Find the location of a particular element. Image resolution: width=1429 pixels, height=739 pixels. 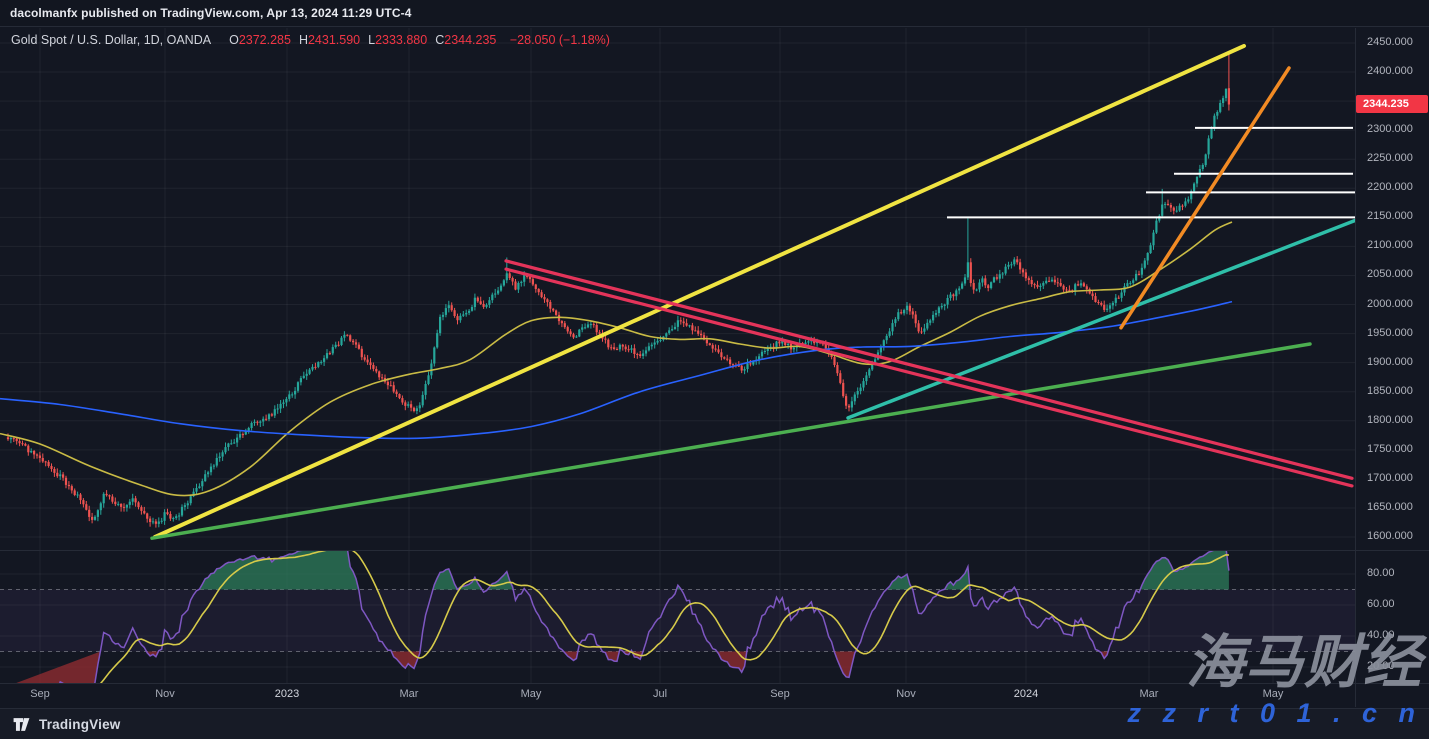

price-axis-label: 1750.000 is located at coordinates (1390, 448).